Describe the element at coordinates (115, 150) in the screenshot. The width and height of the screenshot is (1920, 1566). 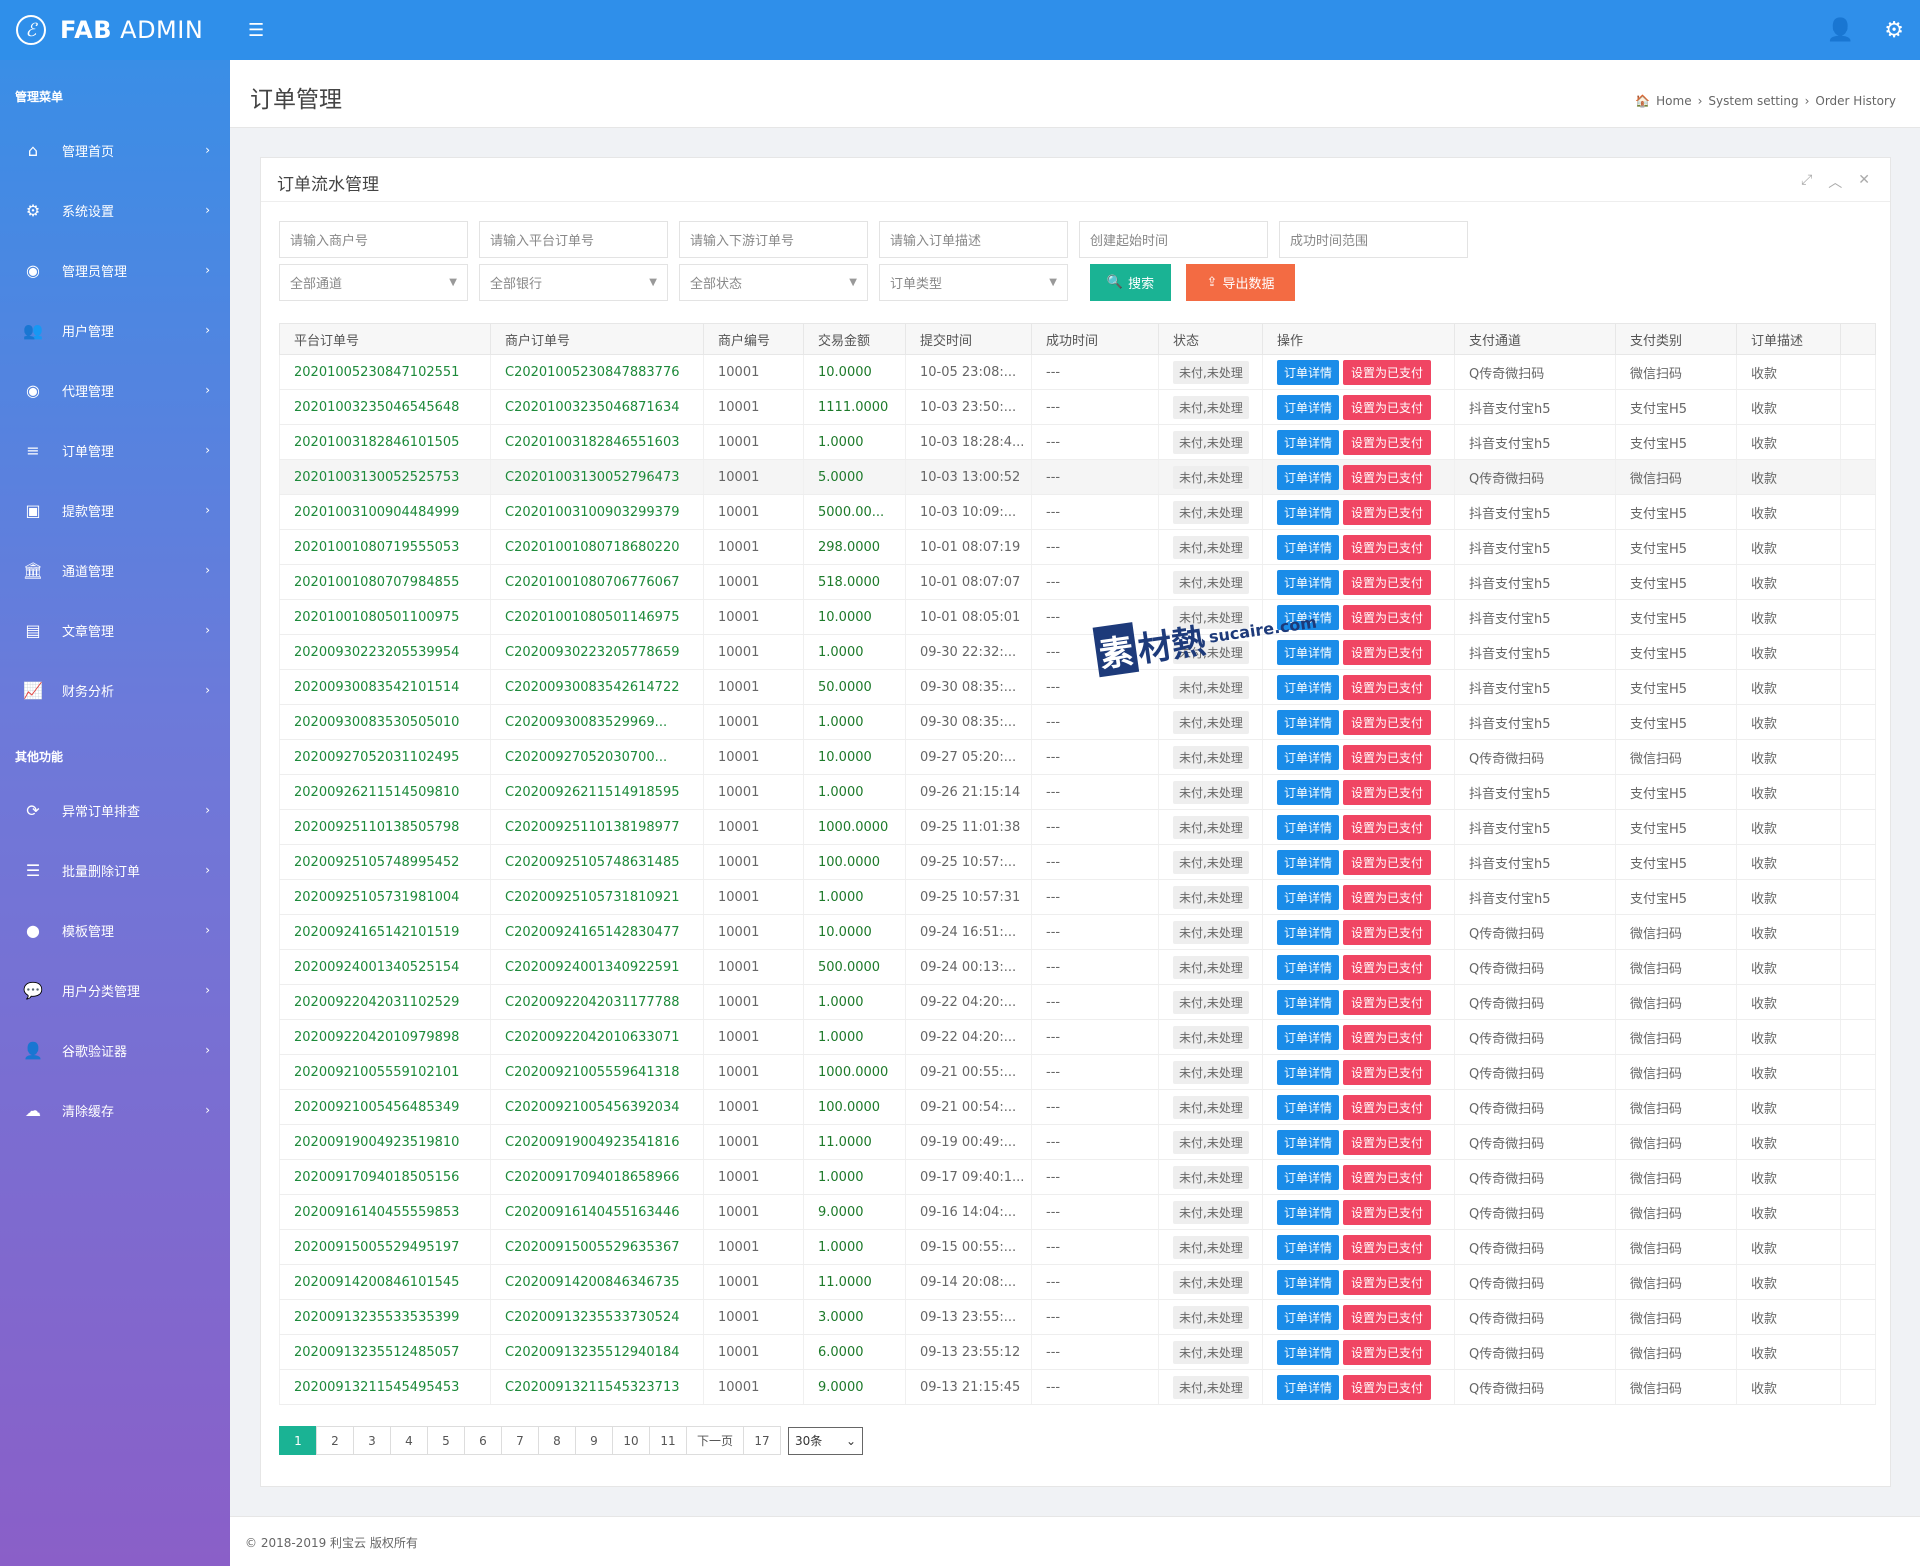
I see `sidebar-item-1: ⌂ 管理首页 ›` at that location.